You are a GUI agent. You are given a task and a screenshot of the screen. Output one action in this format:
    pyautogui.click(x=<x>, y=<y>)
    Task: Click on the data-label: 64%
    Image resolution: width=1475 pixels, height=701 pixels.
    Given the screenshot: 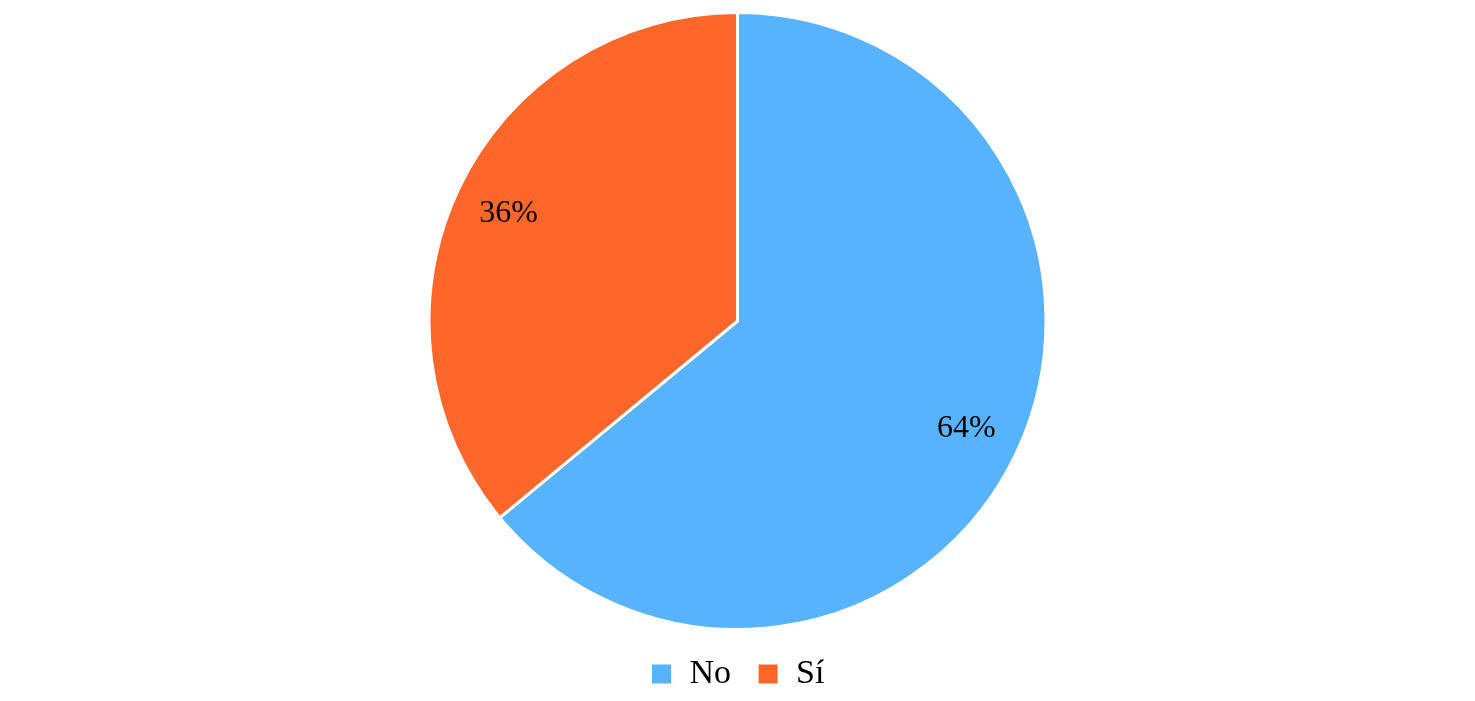 What is the action you would take?
    pyautogui.click(x=966, y=426)
    